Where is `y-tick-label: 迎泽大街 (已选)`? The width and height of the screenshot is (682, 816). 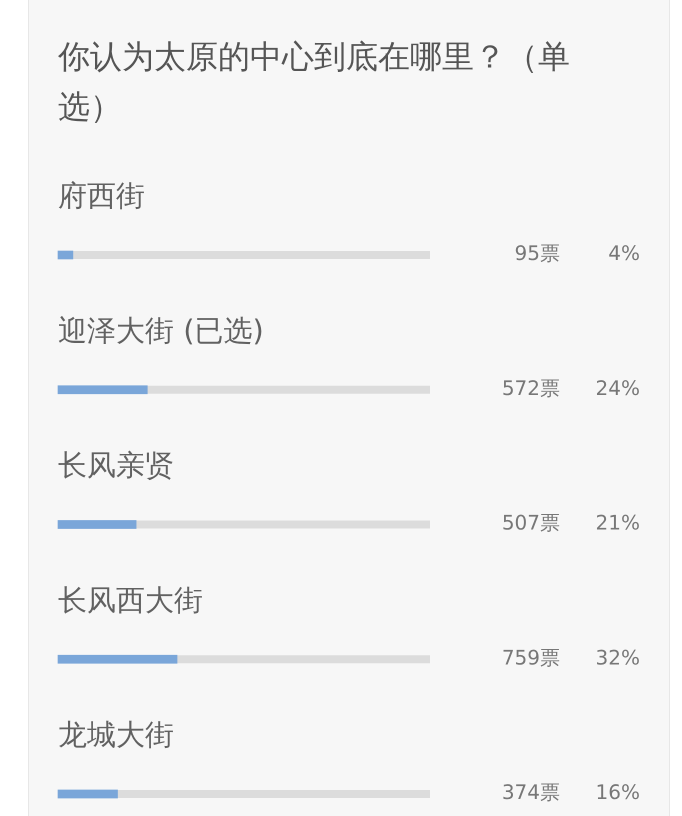
y-tick-label: 迎泽大街 (已选) is located at coordinates (161, 330).